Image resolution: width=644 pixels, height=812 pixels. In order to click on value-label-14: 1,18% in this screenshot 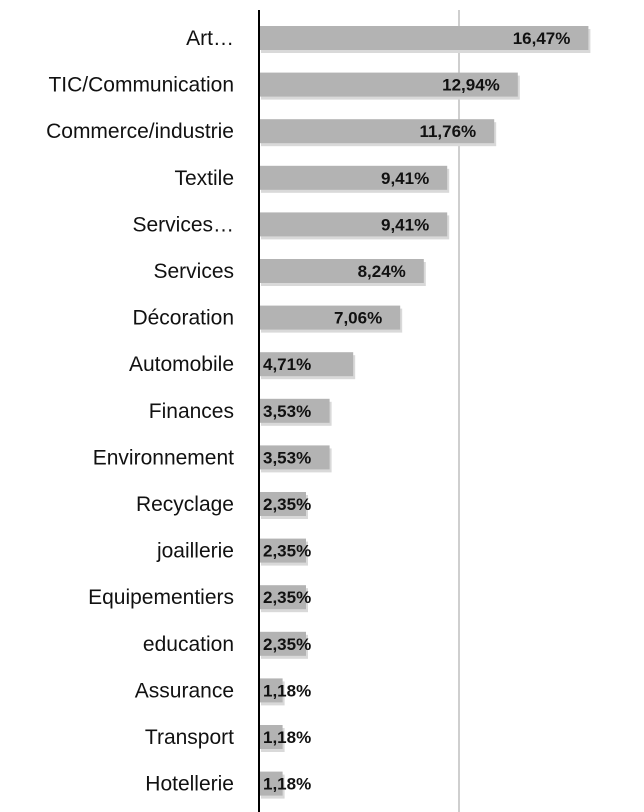, I will do `click(287, 690)`.